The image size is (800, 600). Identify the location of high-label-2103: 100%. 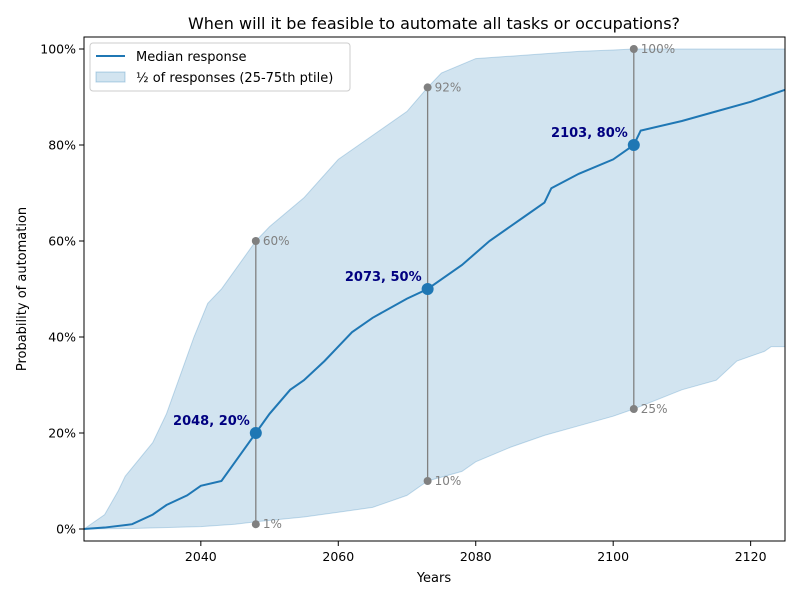
(658, 49).